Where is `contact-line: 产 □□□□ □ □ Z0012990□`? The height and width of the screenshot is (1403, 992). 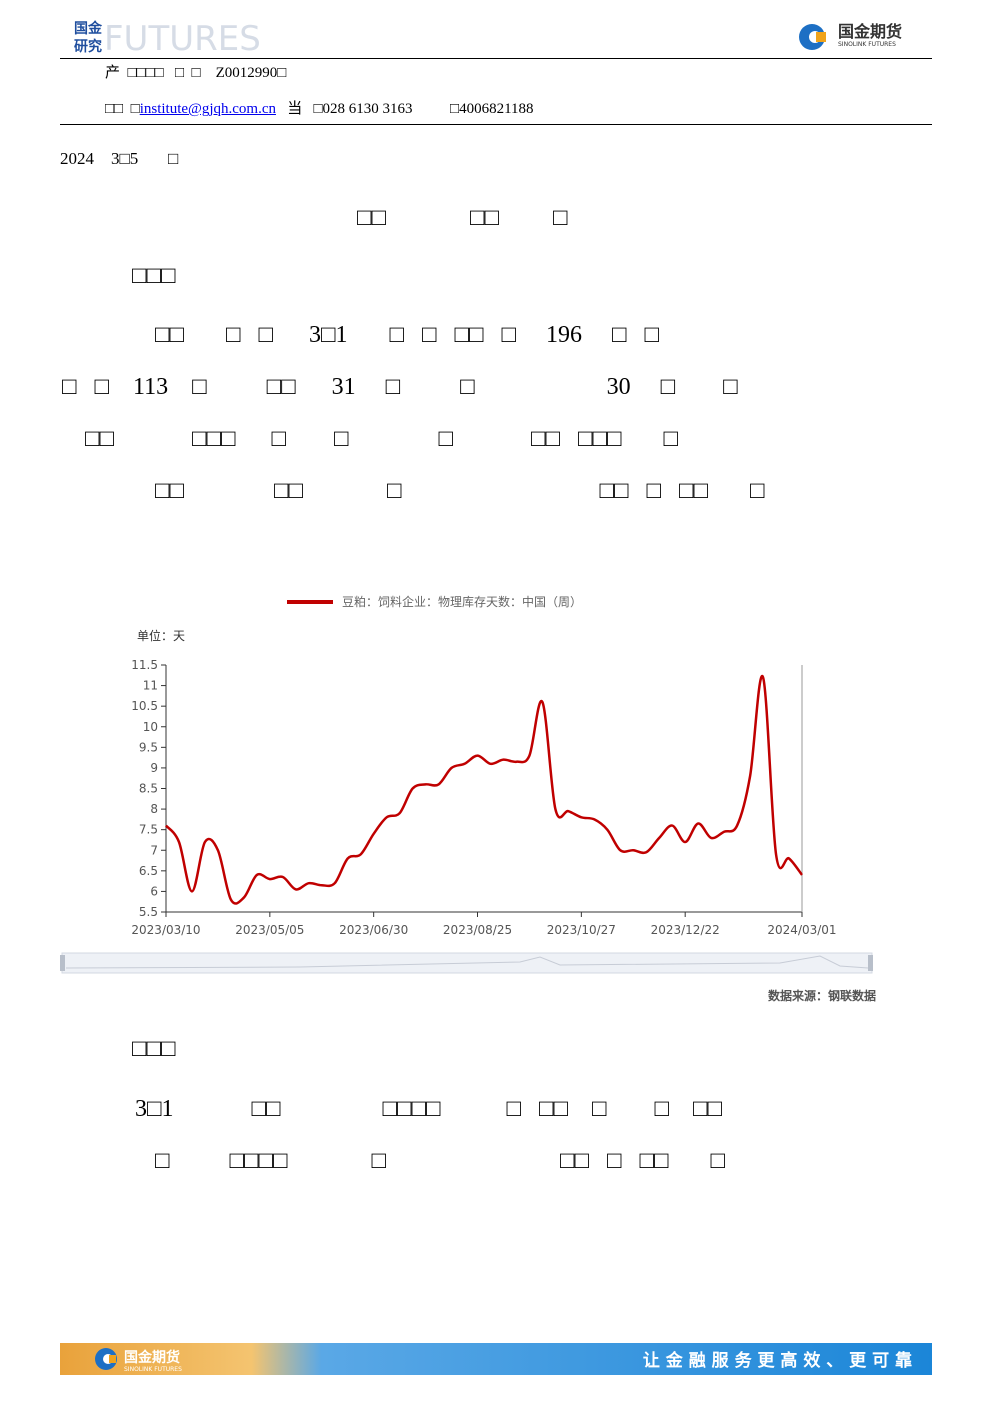
contact-line: 产 □□□□ □ □ Z0012990□ is located at coordinates (196, 73).